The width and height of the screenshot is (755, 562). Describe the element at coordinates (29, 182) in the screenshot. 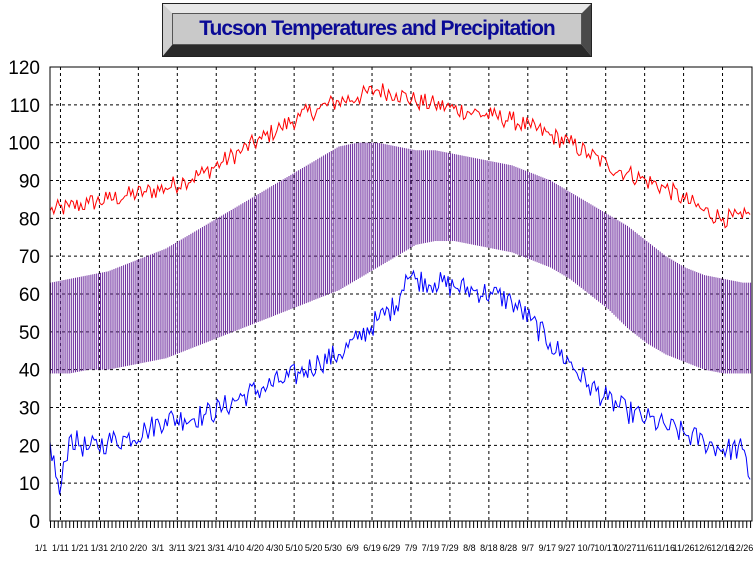

I see `y-tick-label: 90` at that location.